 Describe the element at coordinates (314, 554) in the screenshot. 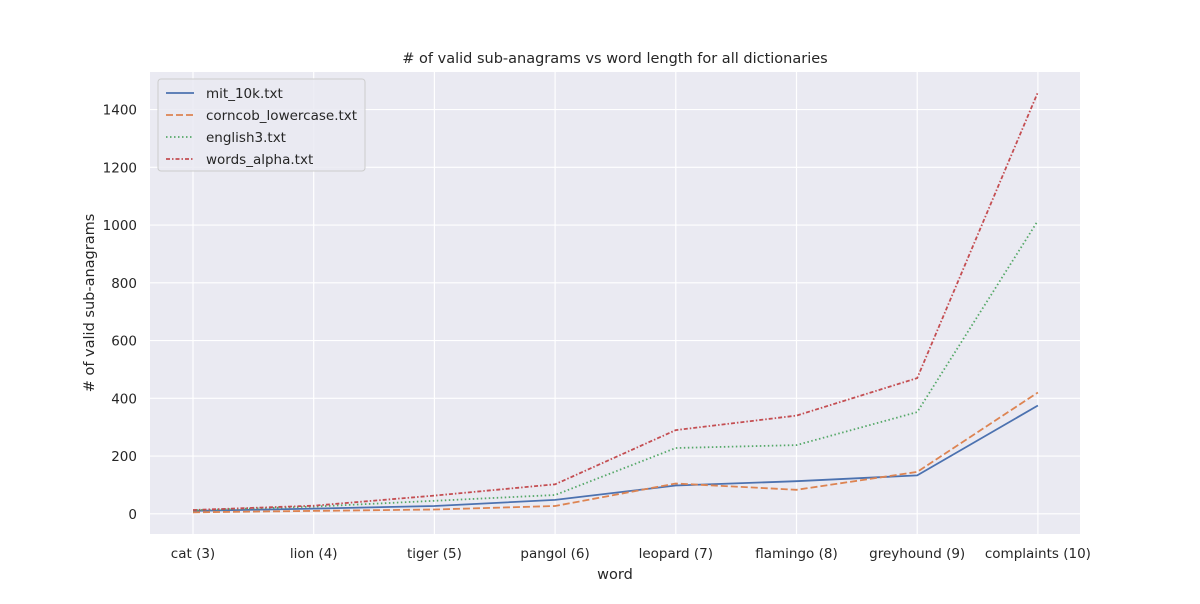

I see `x-tick-label: lion (4)` at that location.